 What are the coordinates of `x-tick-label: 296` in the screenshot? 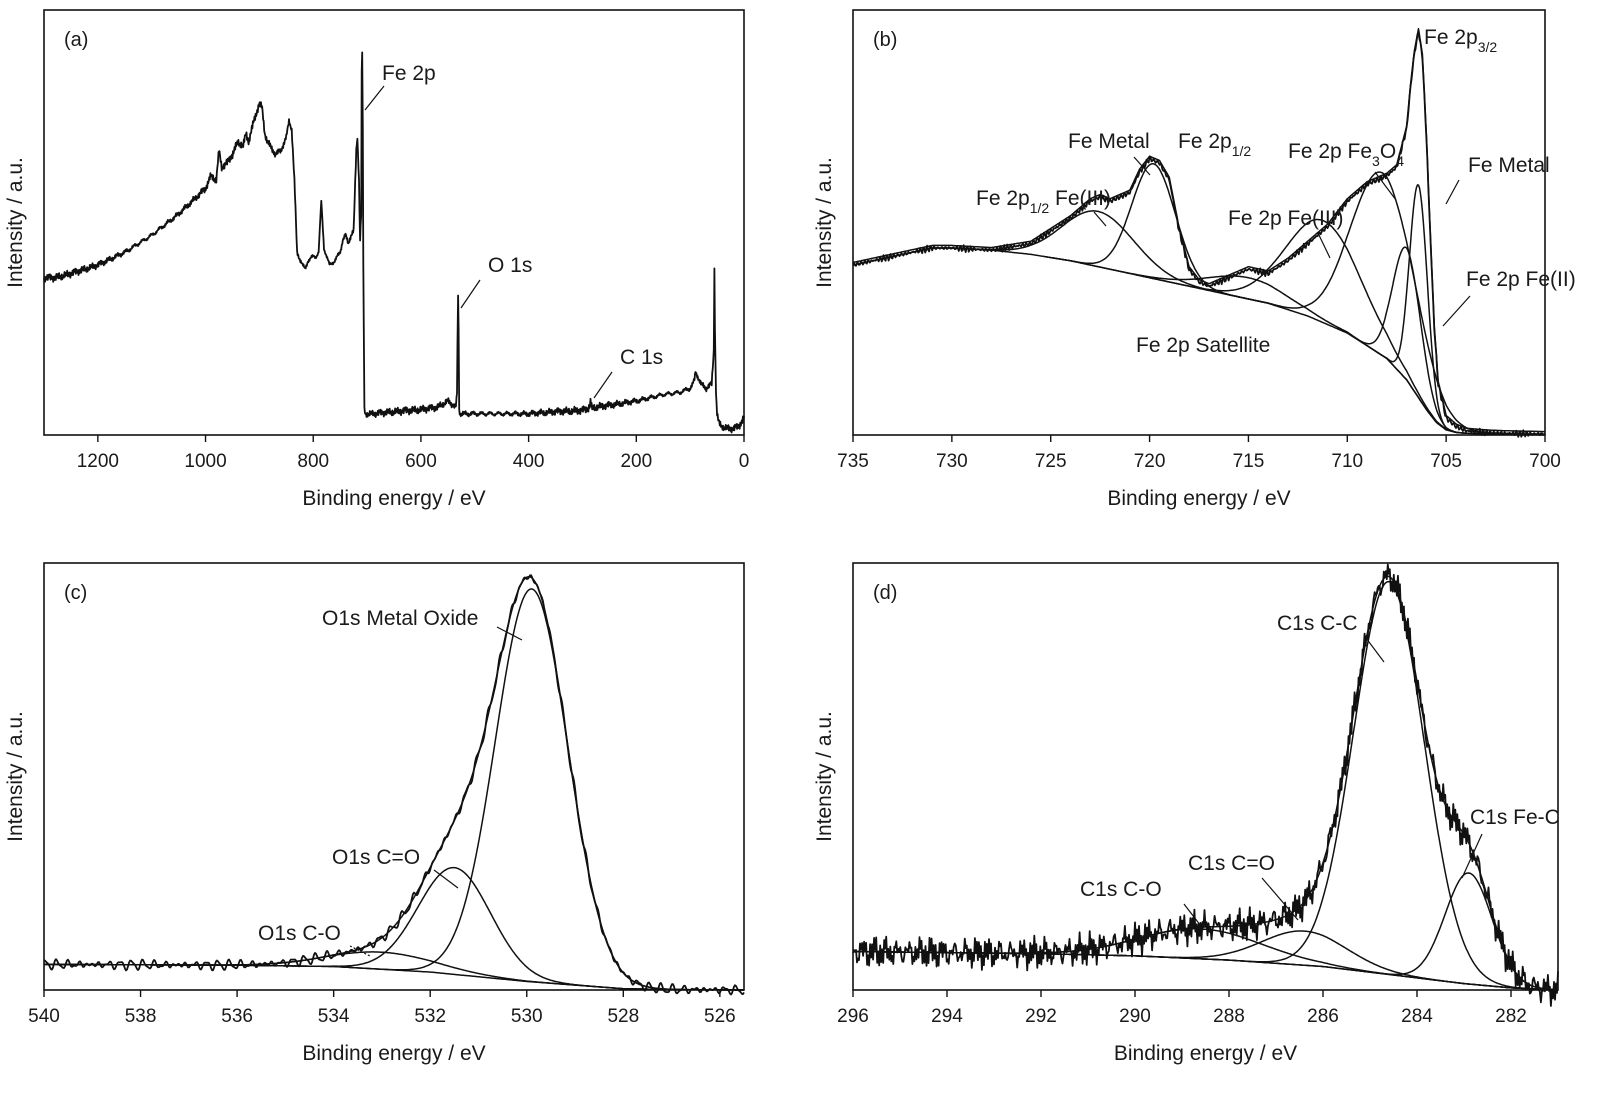 It's located at (853, 1016).